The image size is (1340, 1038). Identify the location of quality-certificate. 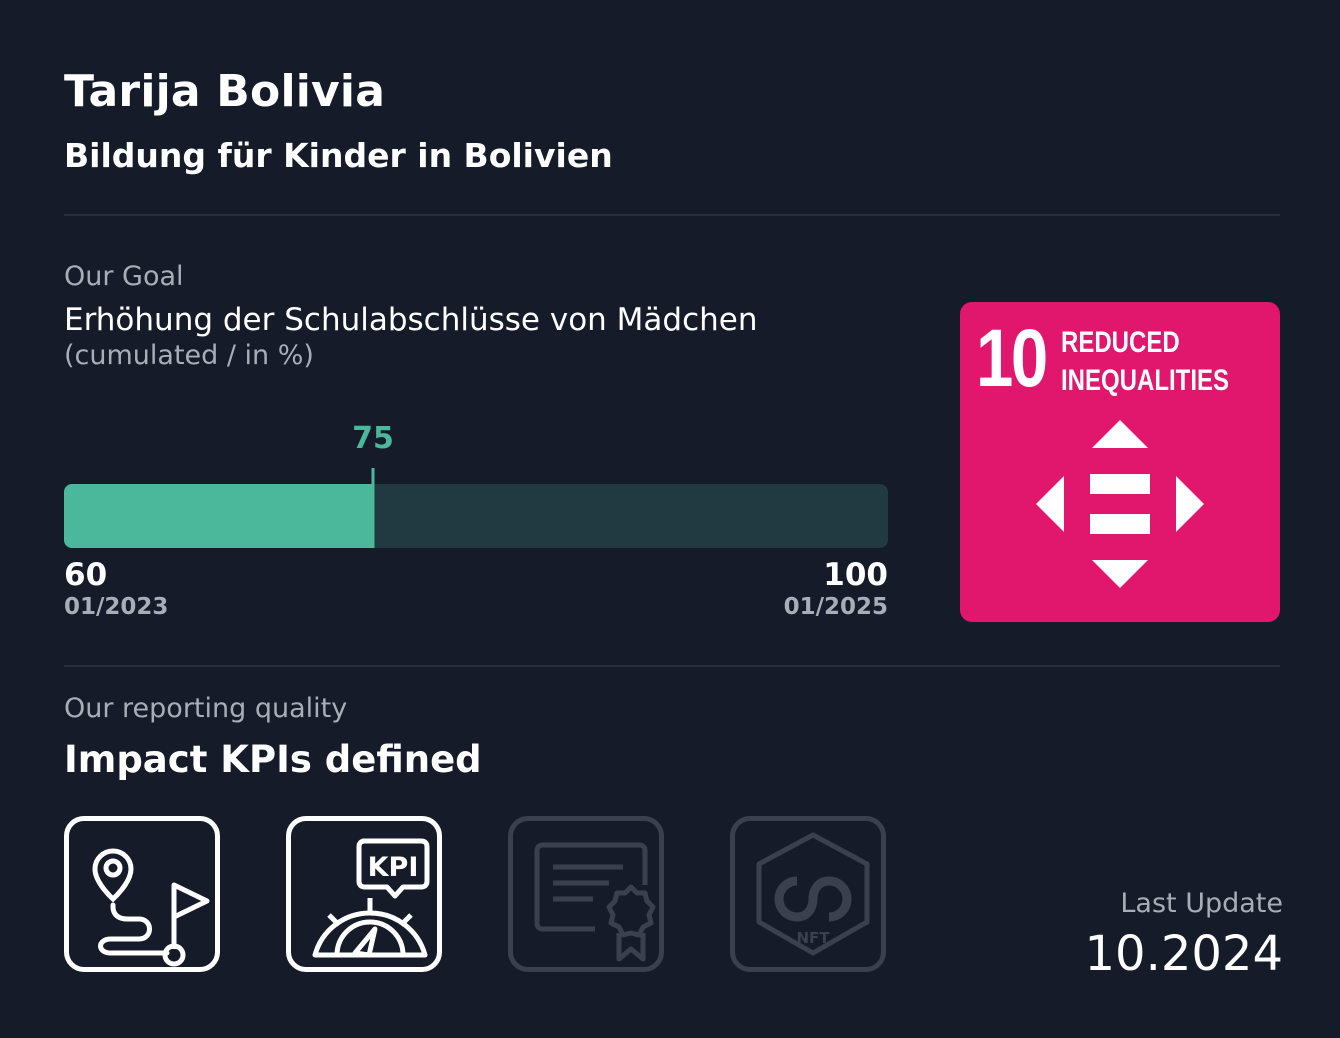
(586, 894).